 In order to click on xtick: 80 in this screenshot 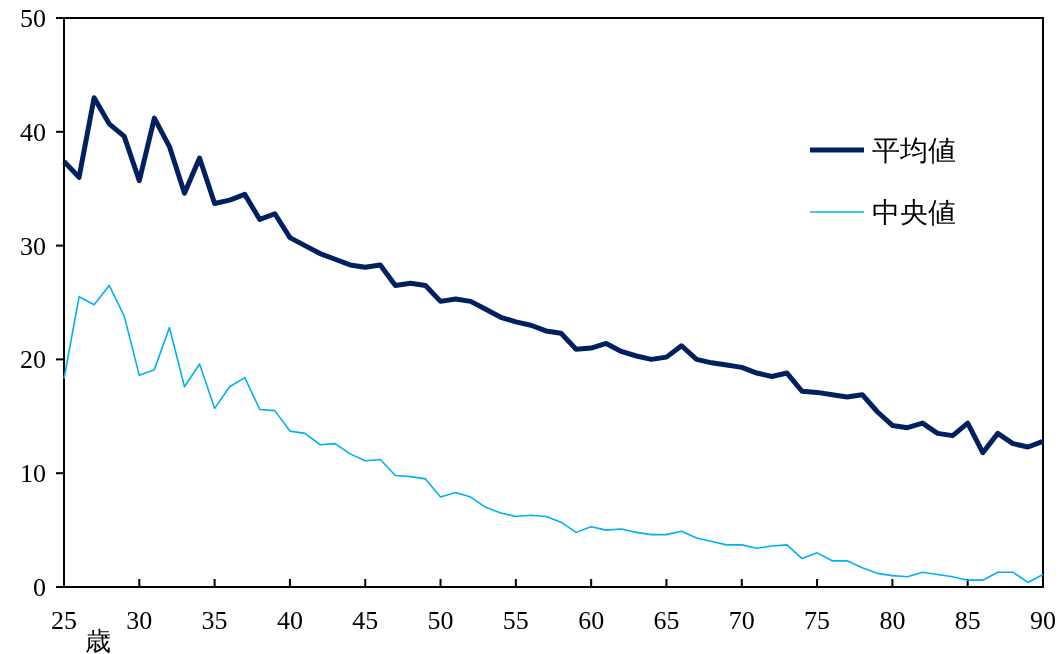, I will do `click(892, 620)`.